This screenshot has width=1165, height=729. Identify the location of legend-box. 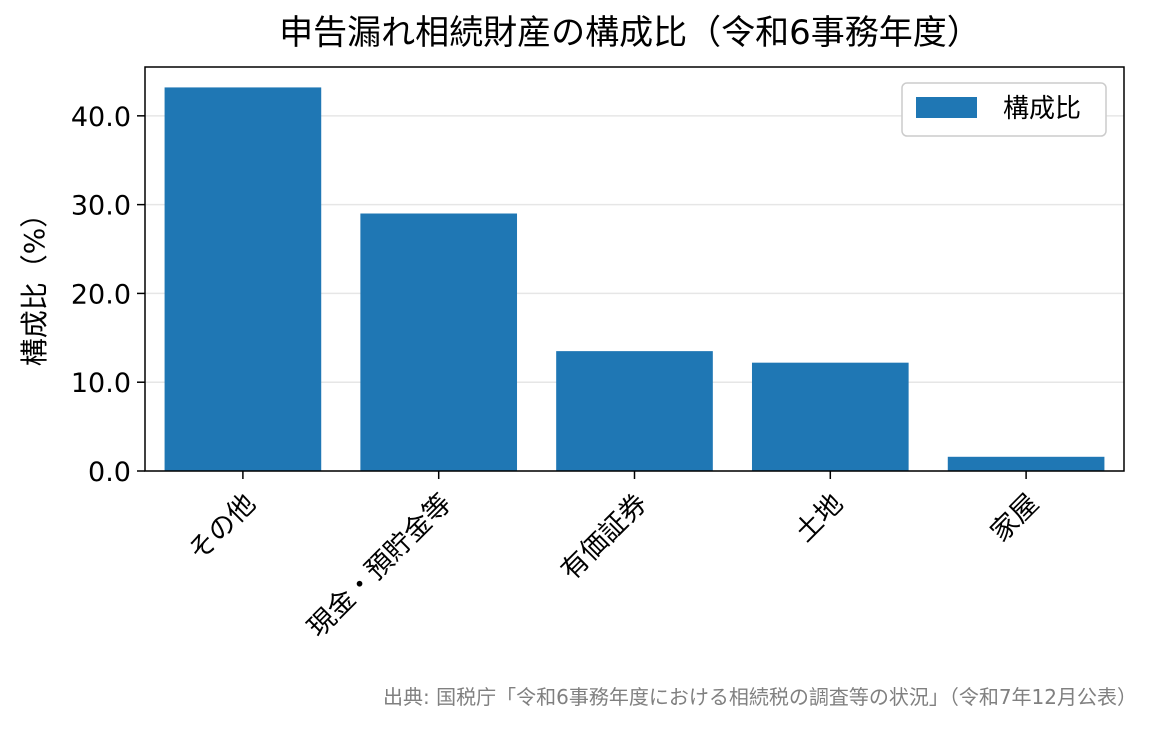
(1004, 109).